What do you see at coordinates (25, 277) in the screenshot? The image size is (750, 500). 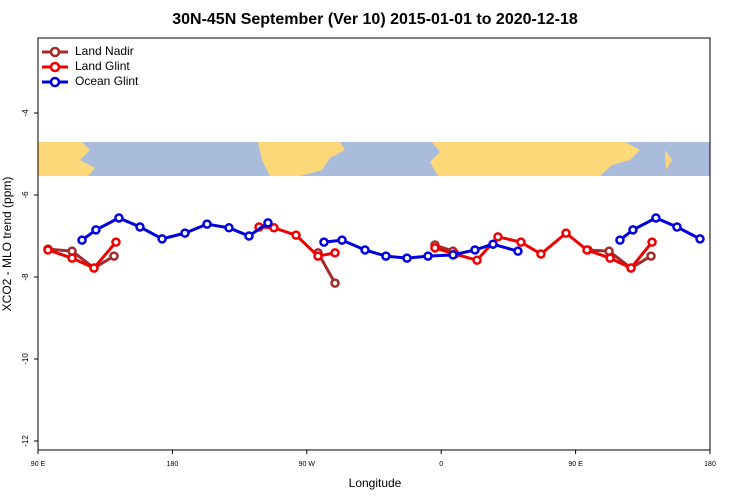 I see `y-tick-label: -8` at bounding box center [25, 277].